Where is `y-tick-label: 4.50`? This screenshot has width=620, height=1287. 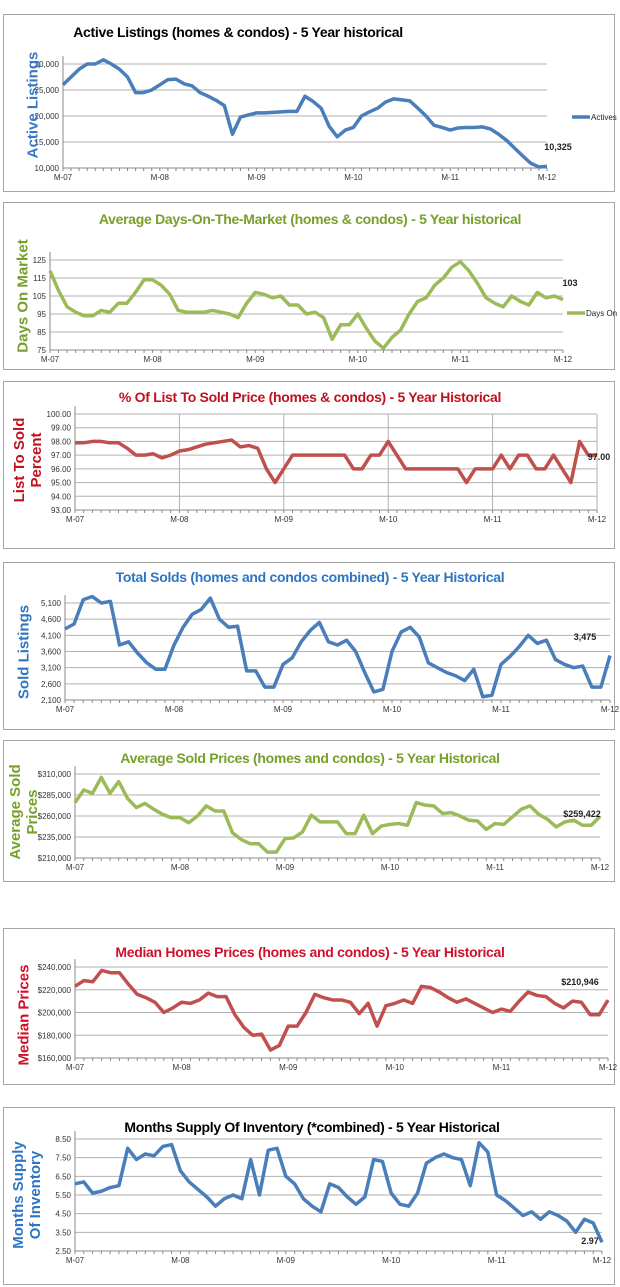
y-tick-label: 4.50 is located at coordinates (63, 1214).